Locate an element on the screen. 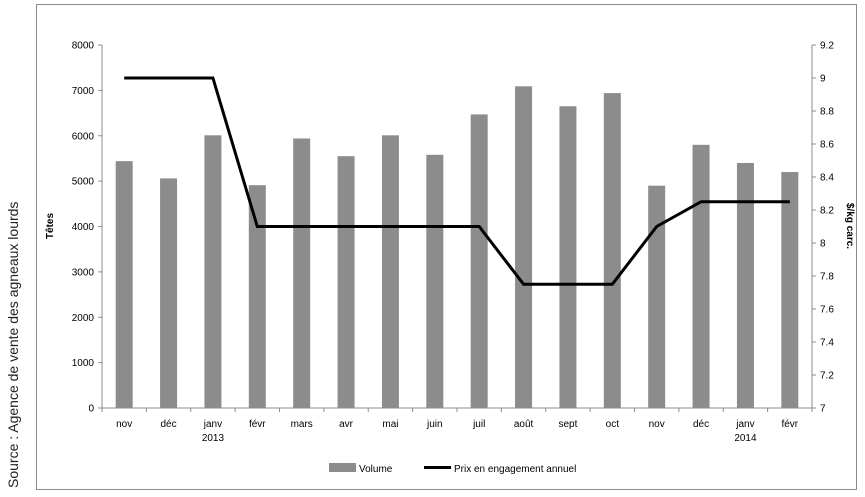 The height and width of the screenshot is (497, 865). right-tick-label: 8.8 is located at coordinates (827, 112).